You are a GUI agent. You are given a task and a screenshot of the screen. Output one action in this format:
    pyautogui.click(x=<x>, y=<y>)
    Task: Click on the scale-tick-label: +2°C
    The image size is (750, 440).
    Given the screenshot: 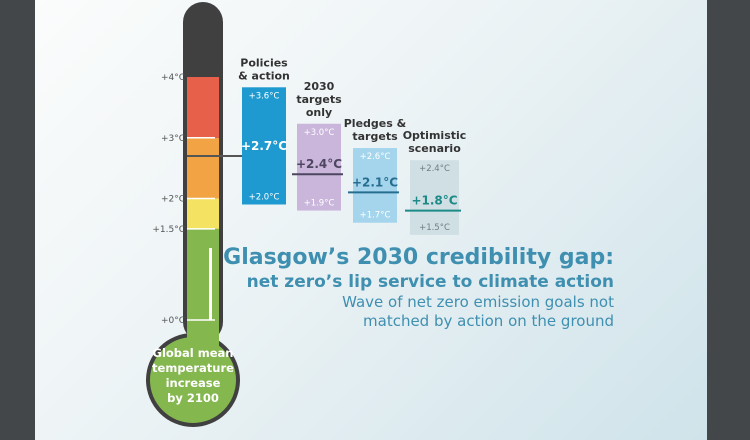 What is the action you would take?
    pyautogui.click(x=173, y=200)
    